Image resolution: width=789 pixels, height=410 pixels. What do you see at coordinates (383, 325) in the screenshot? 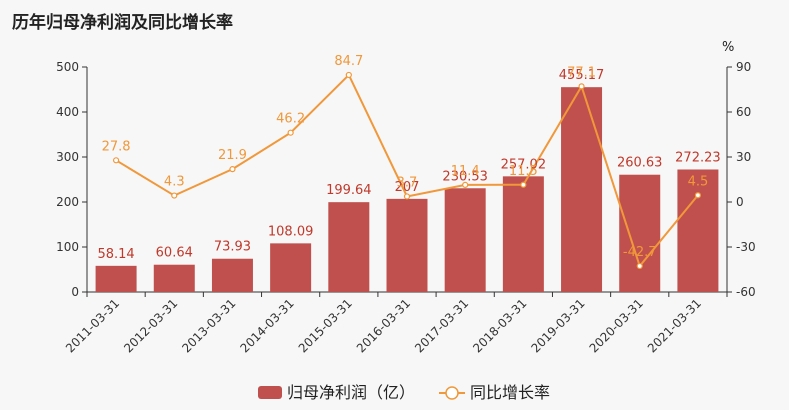
I see `x-tick-label: 2016-03-31` at bounding box center [383, 325].